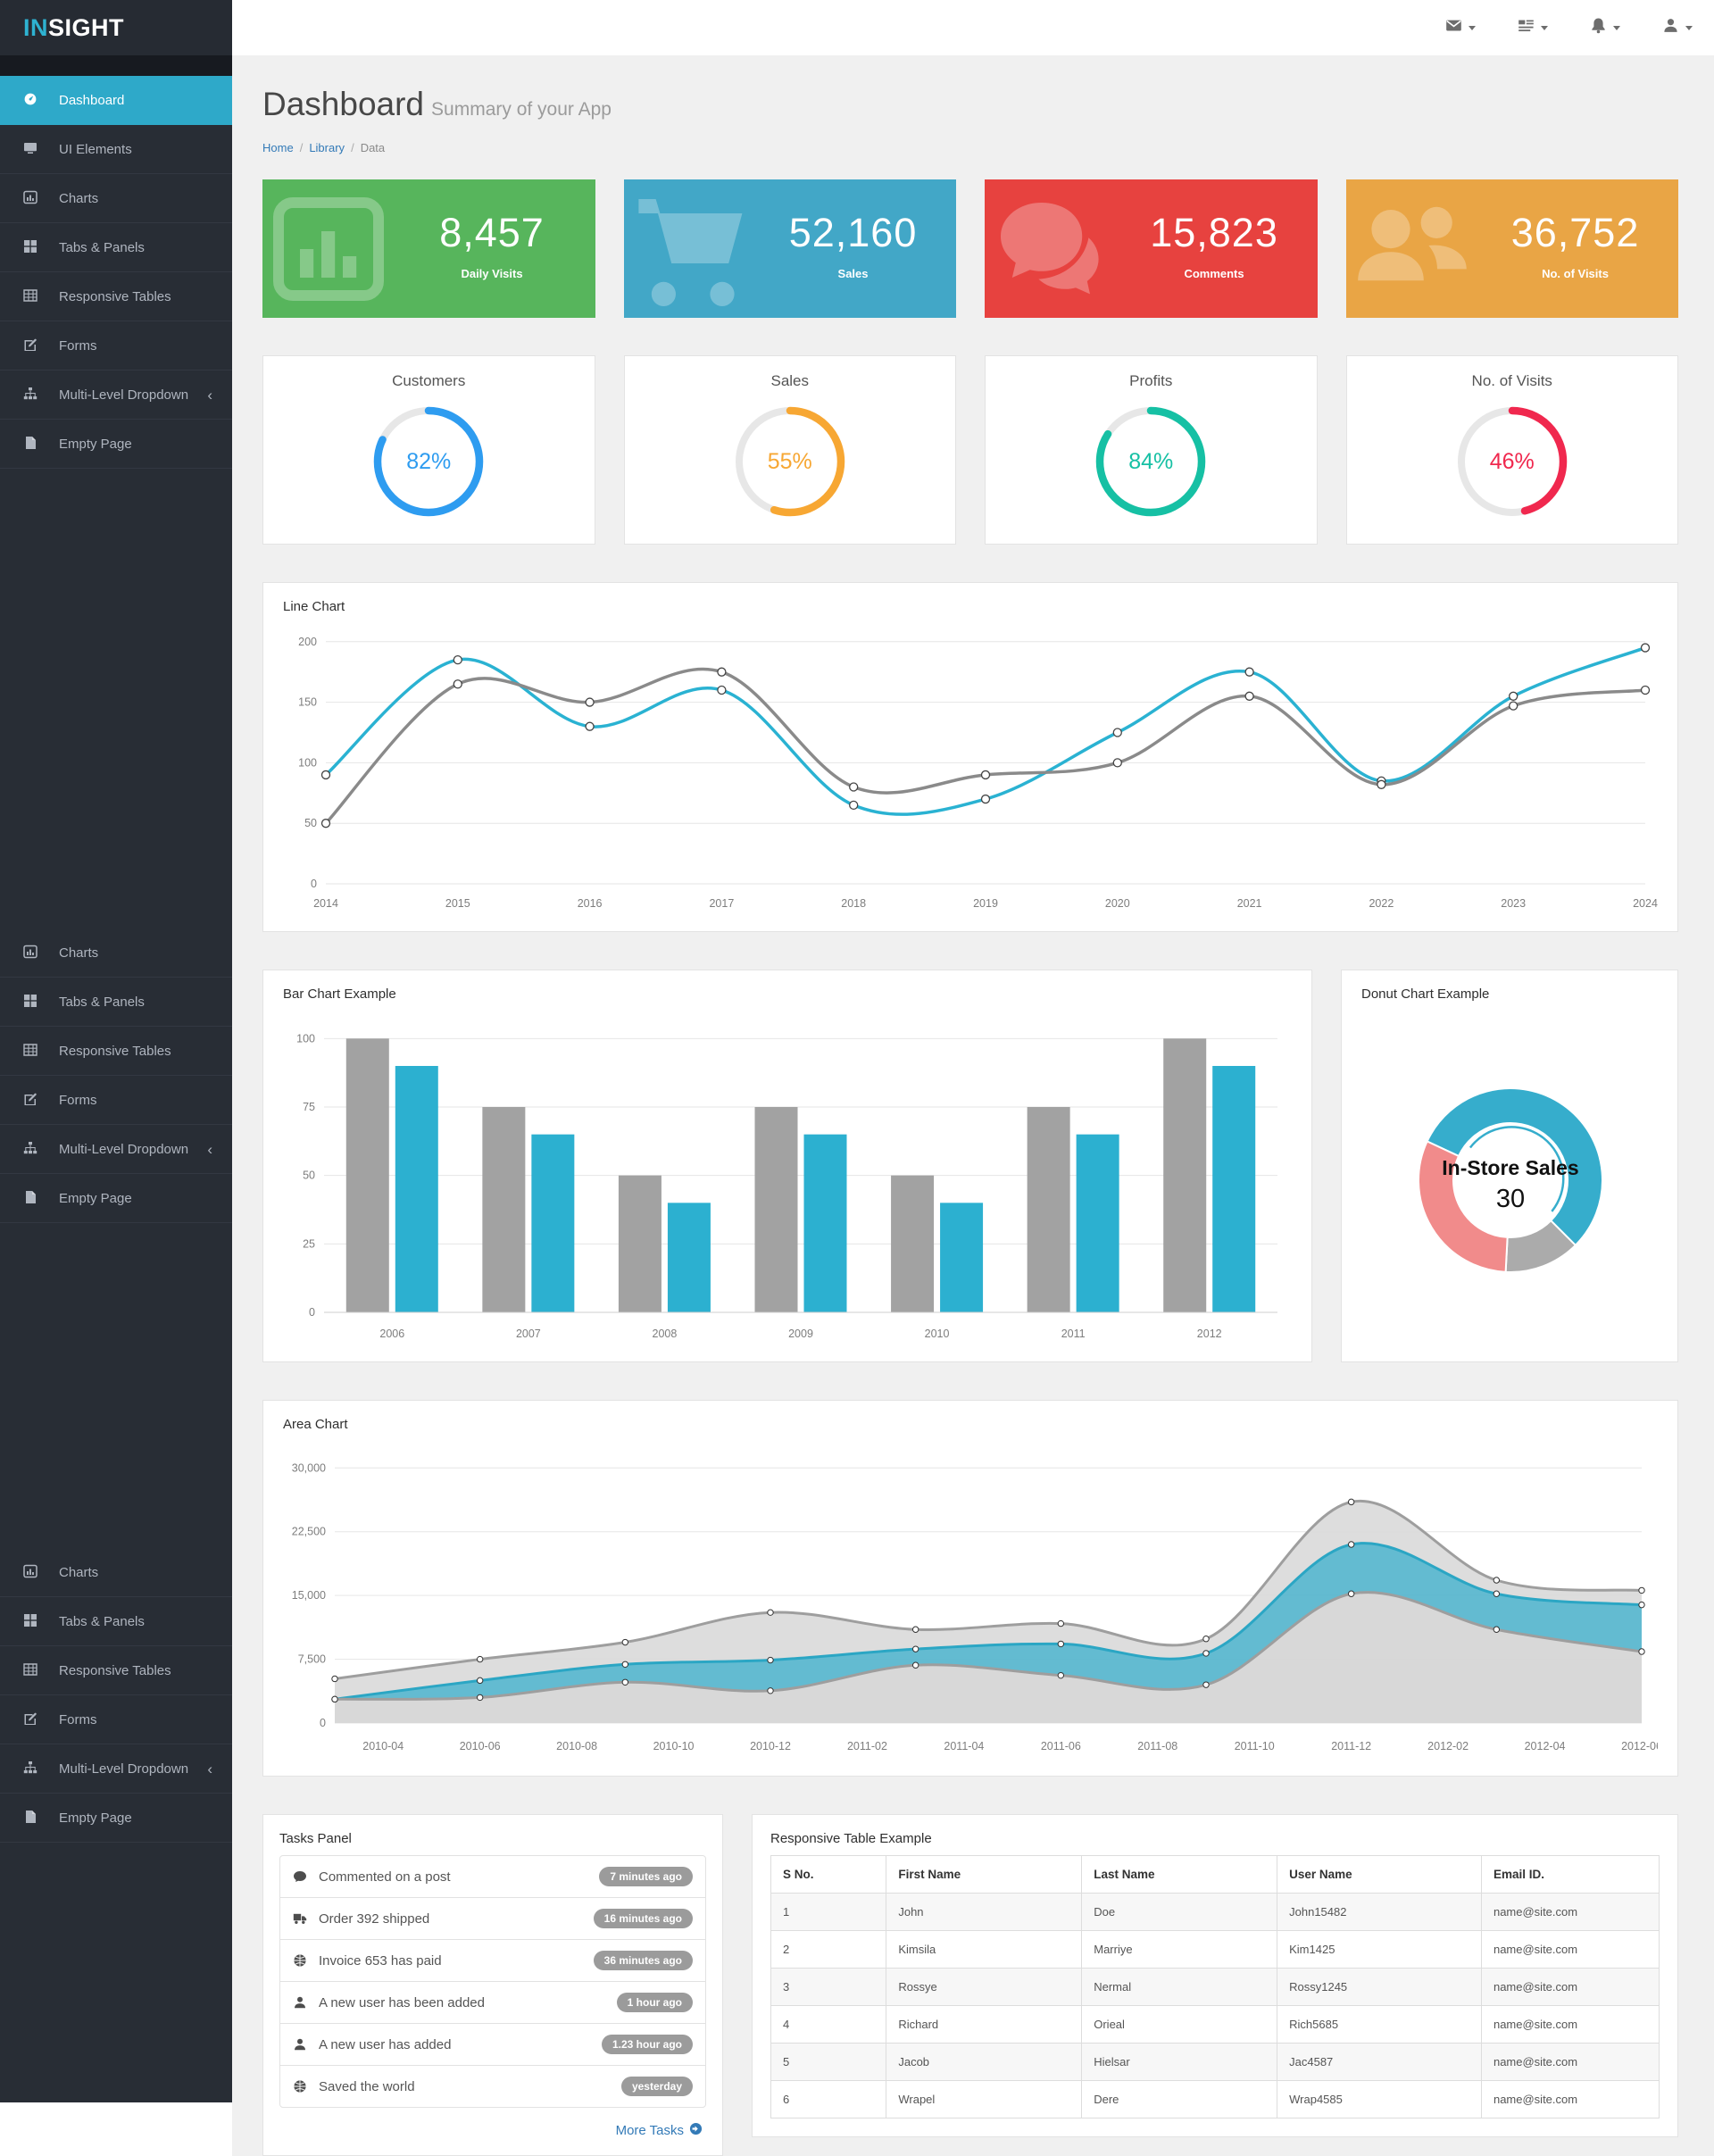 The height and width of the screenshot is (2156, 1714). What do you see at coordinates (492, 2086) in the screenshot?
I see `task-item-saved-the-world: Saved the world yesterday` at bounding box center [492, 2086].